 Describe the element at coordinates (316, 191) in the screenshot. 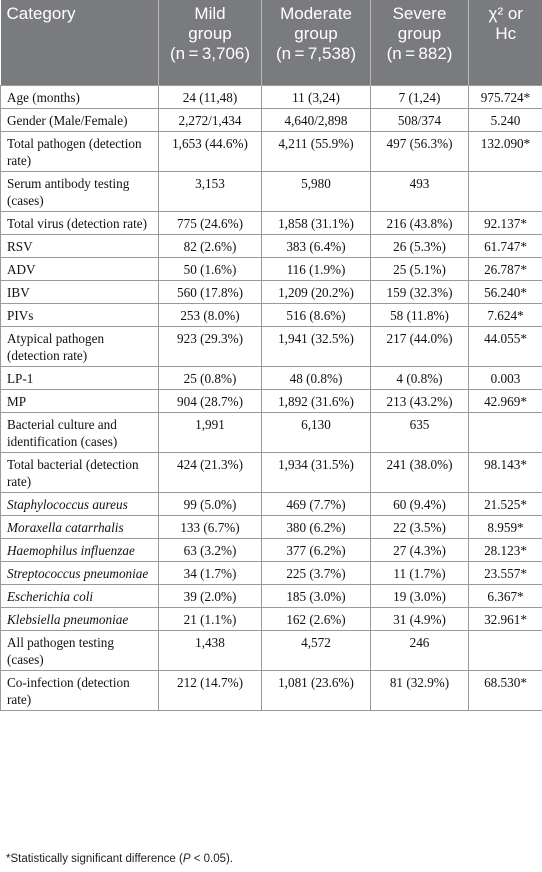

I see `cell-moderate: 5,980` at that location.